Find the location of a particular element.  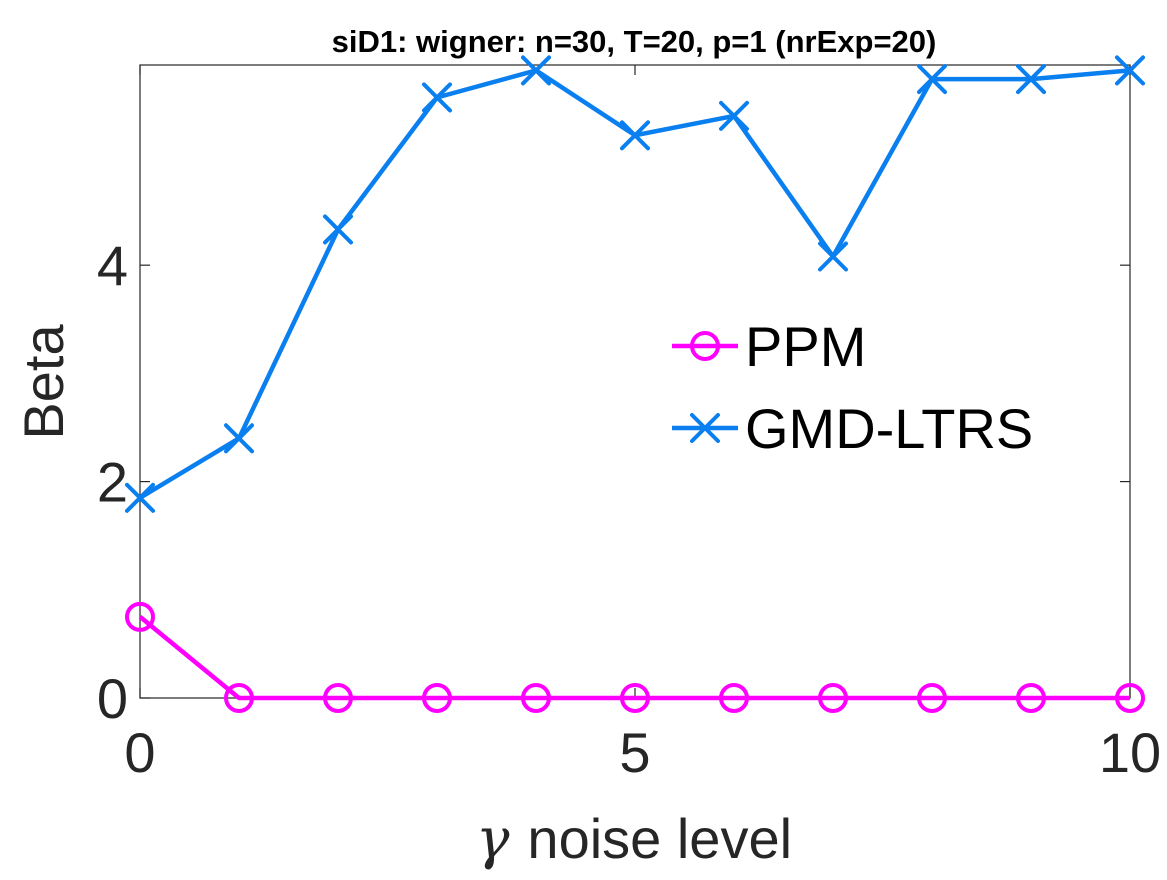

legend-label-gmd-ltrs: GMD-LTRS is located at coordinates (889, 428).